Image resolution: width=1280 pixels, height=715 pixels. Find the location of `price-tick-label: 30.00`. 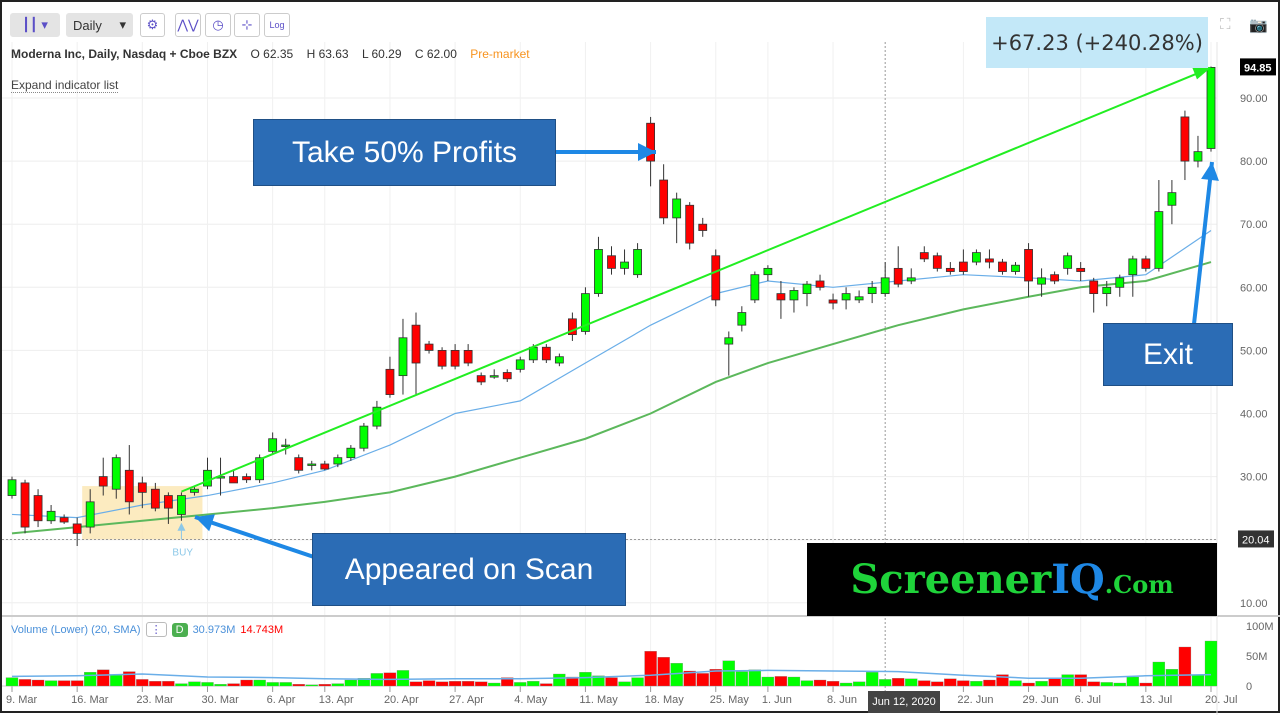

price-tick-label: 30.00 is located at coordinates (1254, 478).